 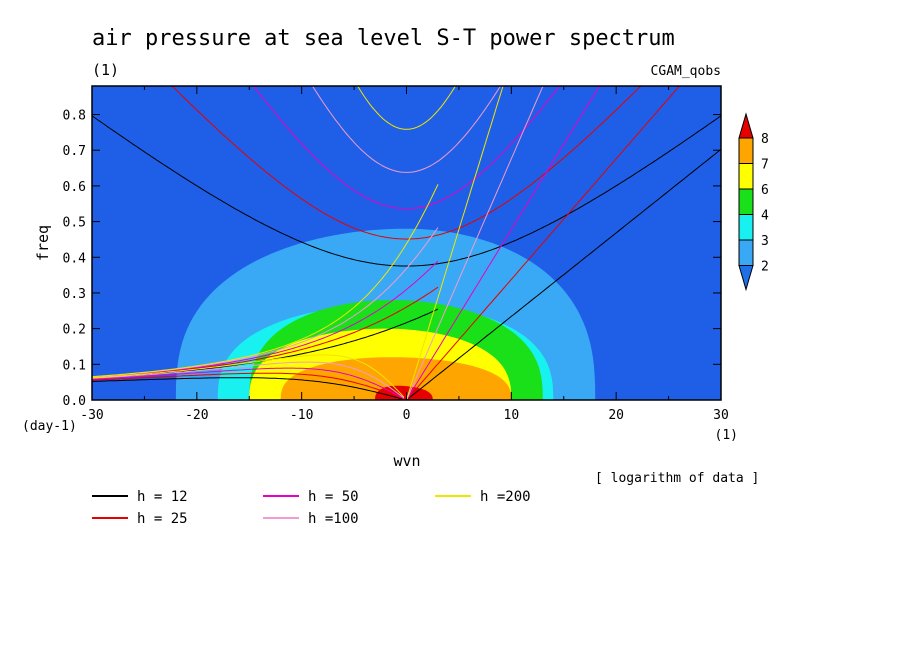 What do you see at coordinates (333, 497) in the screenshot?
I see `legend-label: h = 50` at bounding box center [333, 497].